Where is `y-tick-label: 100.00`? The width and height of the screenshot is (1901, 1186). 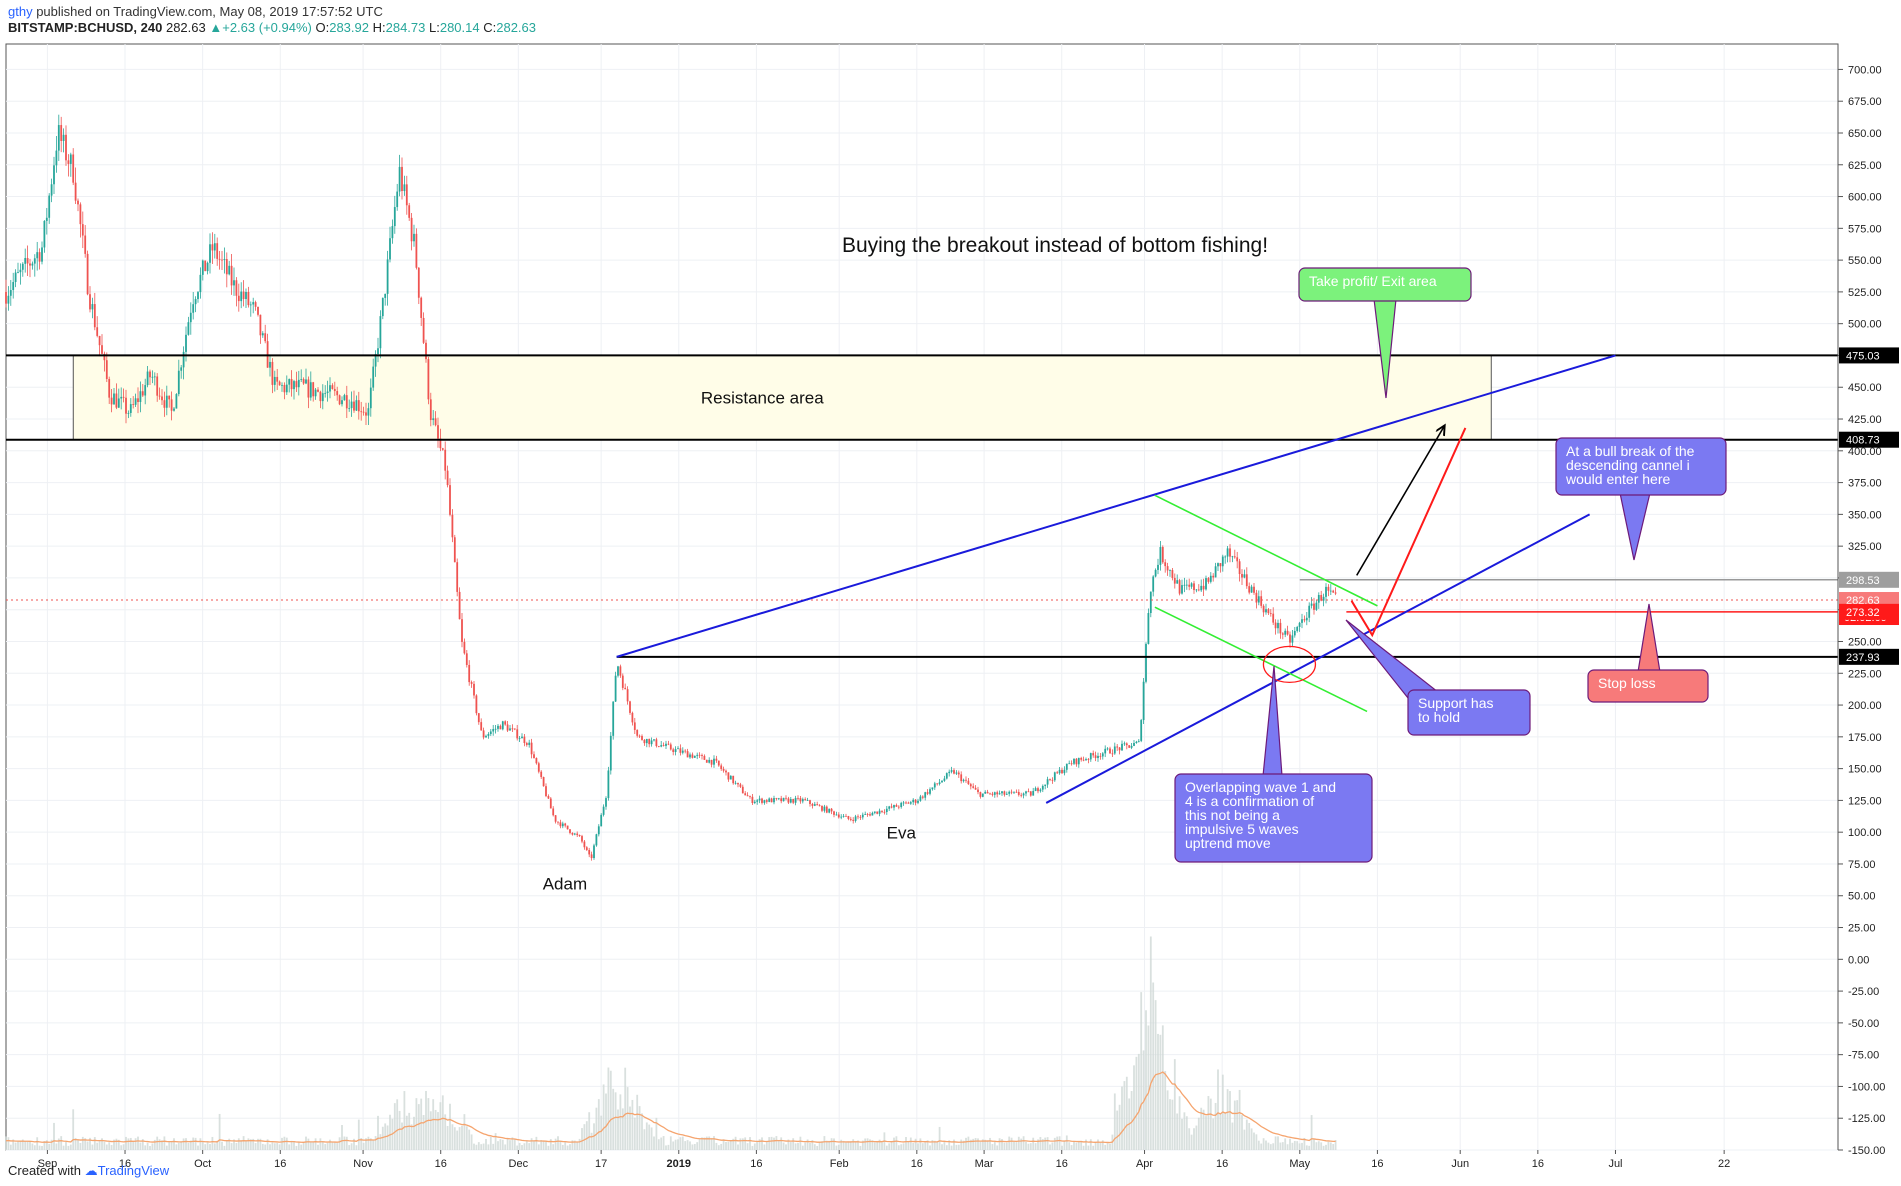 y-tick-label: 100.00 is located at coordinates (1865, 833).